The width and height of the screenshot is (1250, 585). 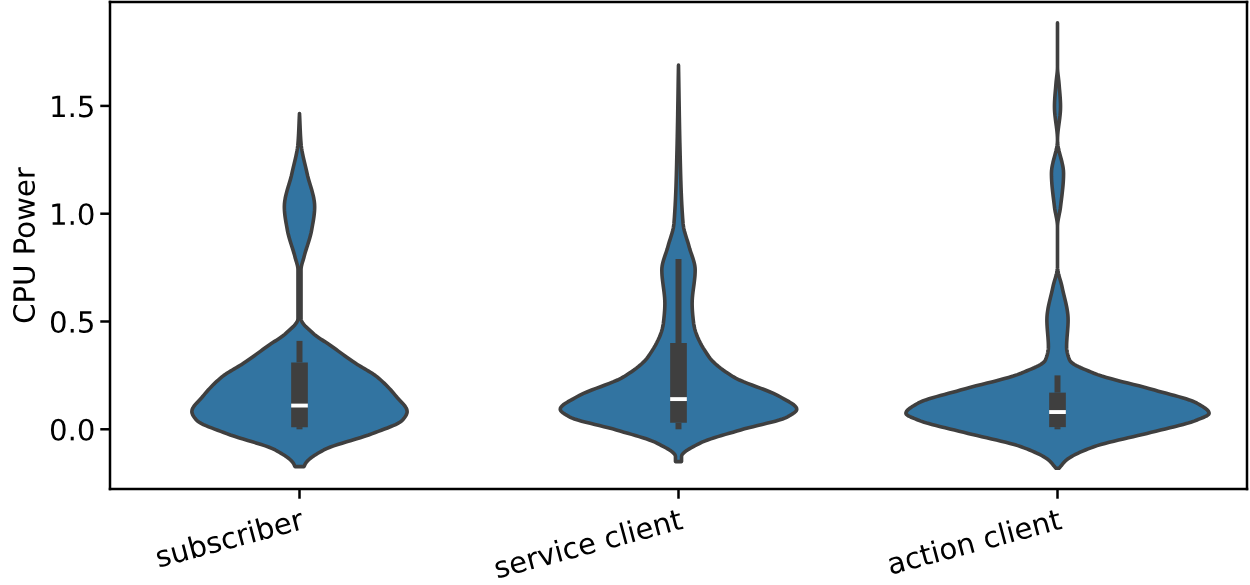 What do you see at coordinates (588, 543) in the screenshot?
I see `x-tick-label: service client` at bounding box center [588, 543].